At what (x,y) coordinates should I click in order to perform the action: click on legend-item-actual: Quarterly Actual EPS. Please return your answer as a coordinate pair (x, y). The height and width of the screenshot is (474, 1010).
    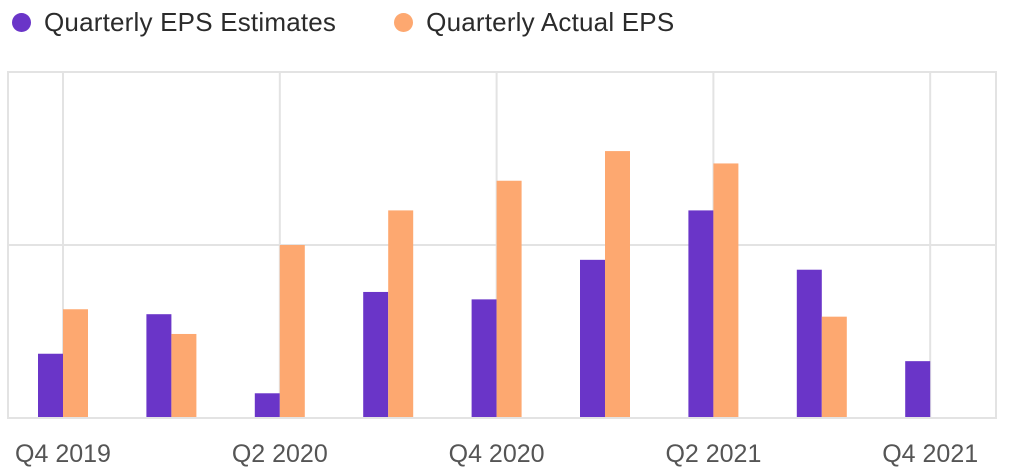
    Looking at the image, I should click on (534, 22).